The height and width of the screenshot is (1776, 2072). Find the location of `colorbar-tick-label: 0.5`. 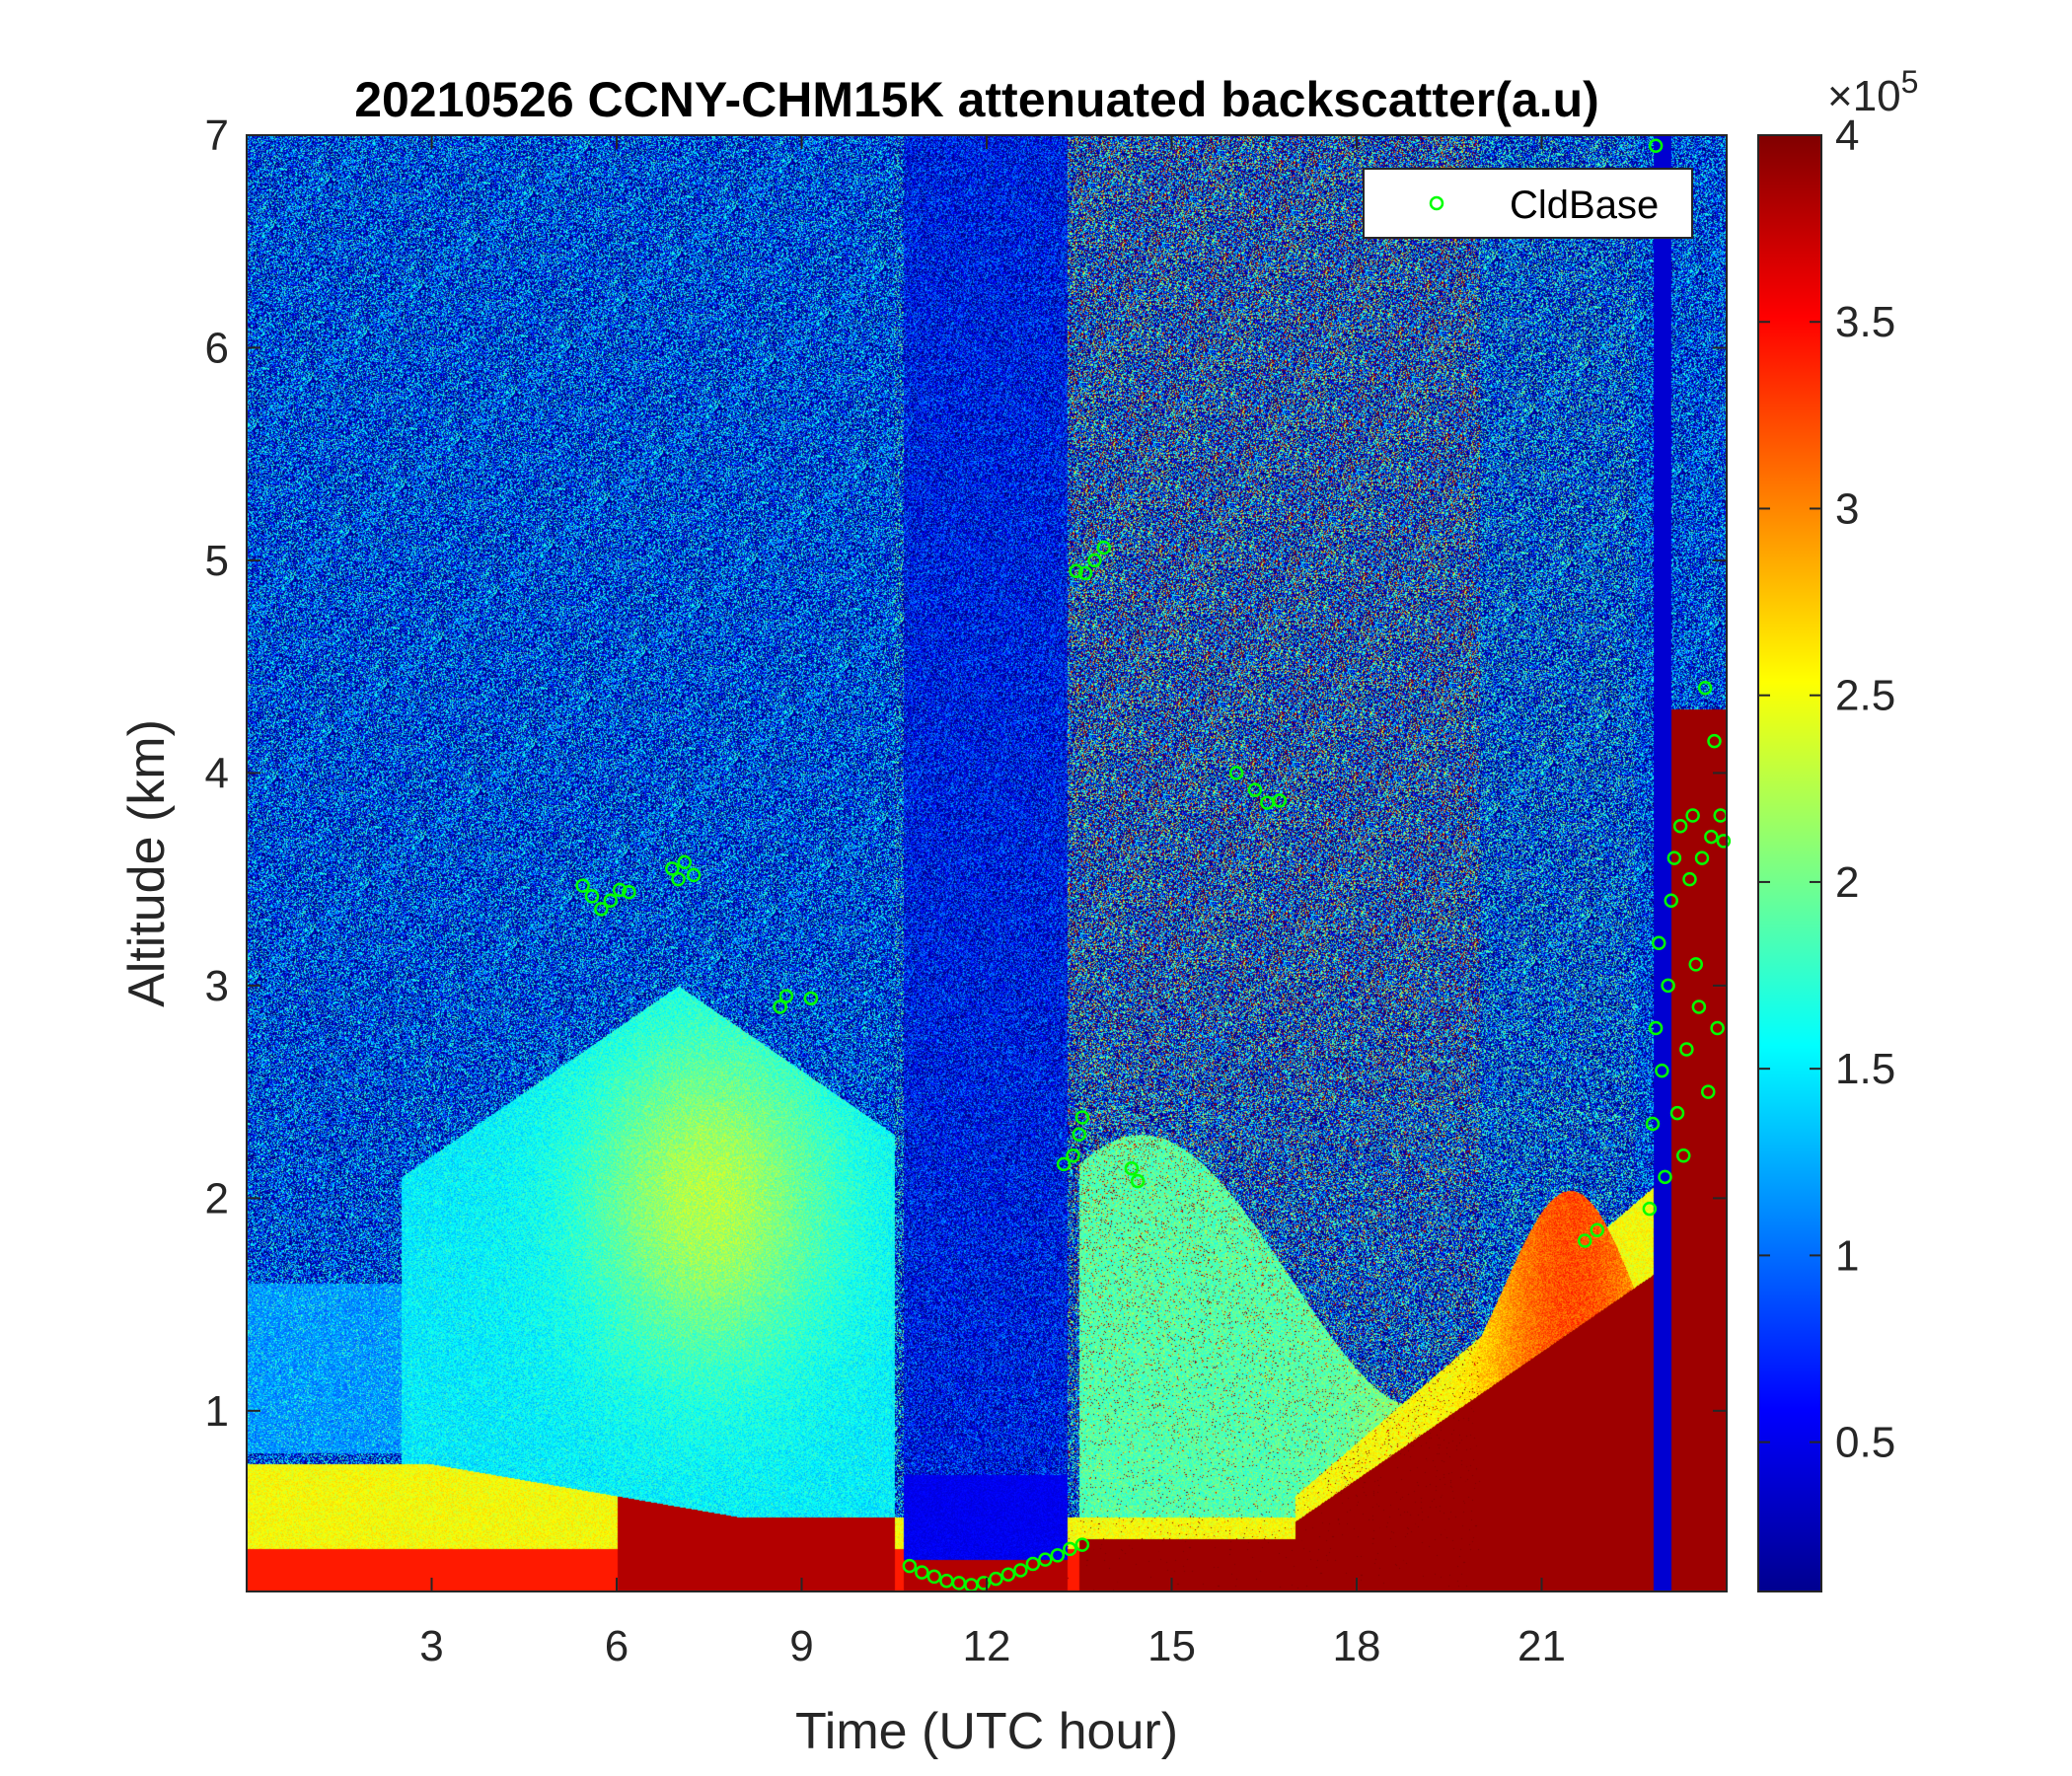

colorbar-tick-label: 0.5 is located at coordinates (1865, 1443).